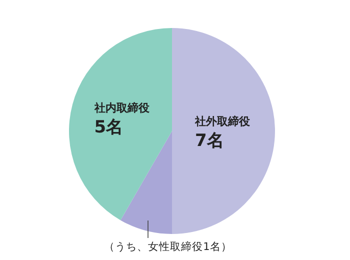  I want to click on annotation: 7名, so click(209, 141).